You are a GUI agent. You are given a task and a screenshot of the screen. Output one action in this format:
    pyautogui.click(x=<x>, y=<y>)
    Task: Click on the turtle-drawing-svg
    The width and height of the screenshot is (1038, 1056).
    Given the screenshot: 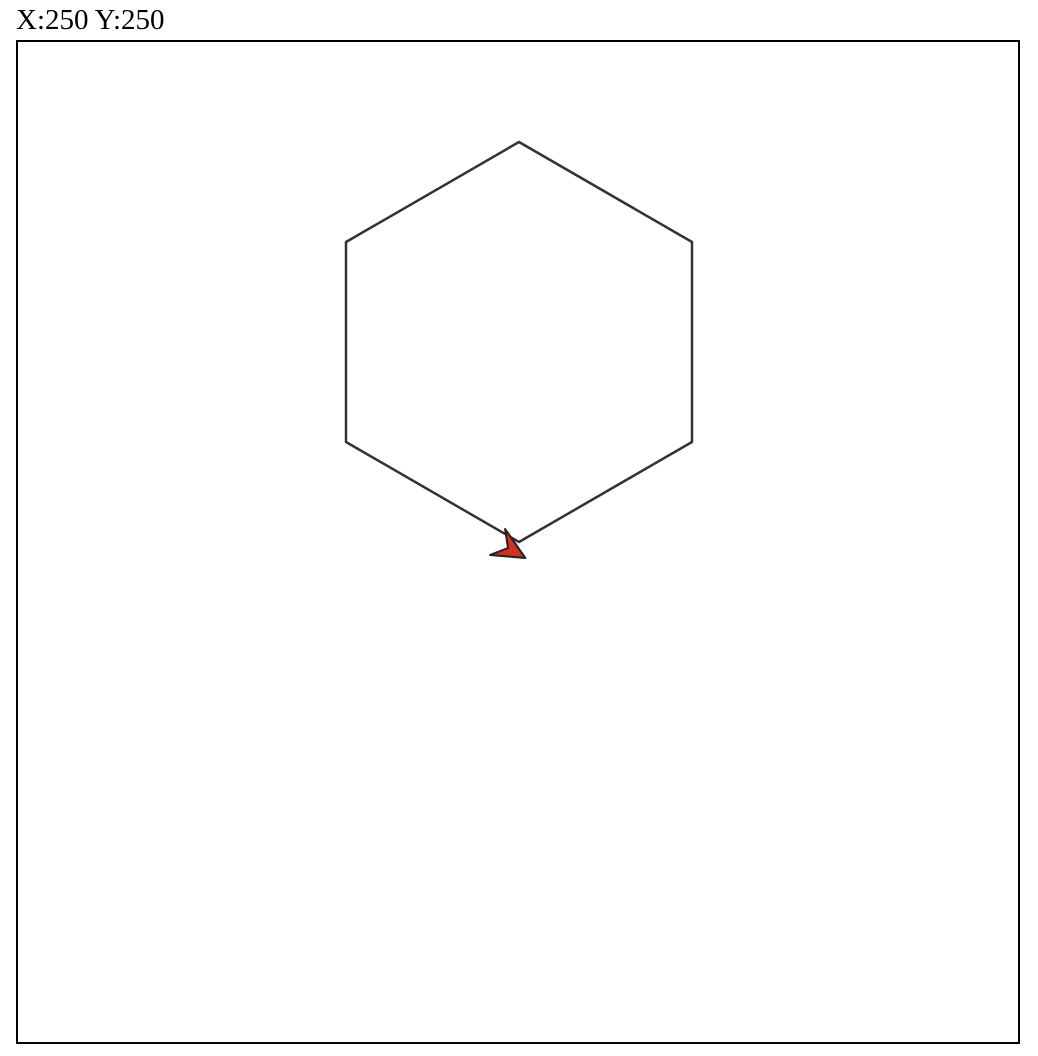 What is the action you would take?
    pyautogui.click(x=519, y=355)
    